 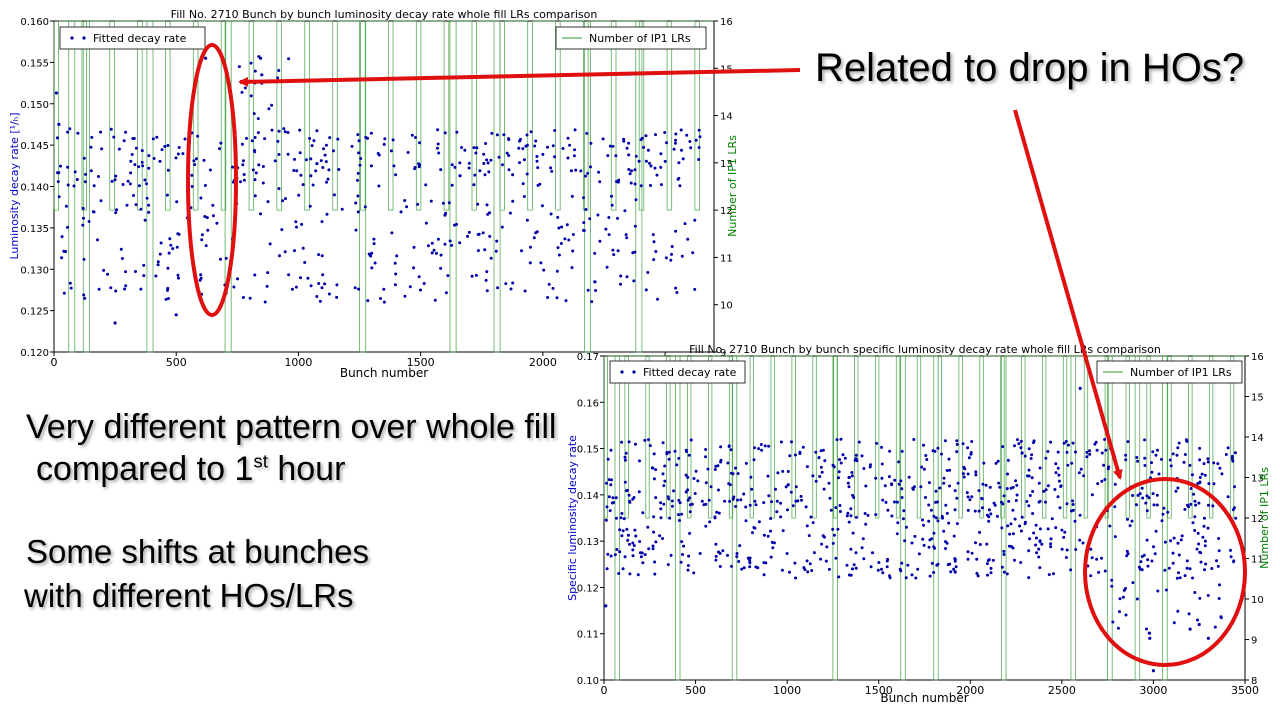 What do you see at coordinates (1245, 690) in the screenshot?
I see `x-tick-label: 3500` at bounding box center [1245, 690].